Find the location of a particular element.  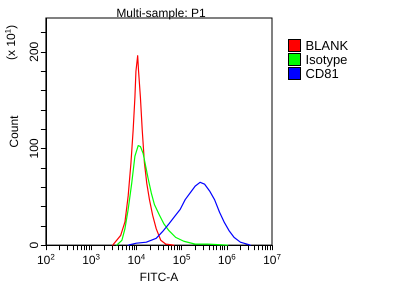

y-axis-title: Count is located at coordinates (14, 131).